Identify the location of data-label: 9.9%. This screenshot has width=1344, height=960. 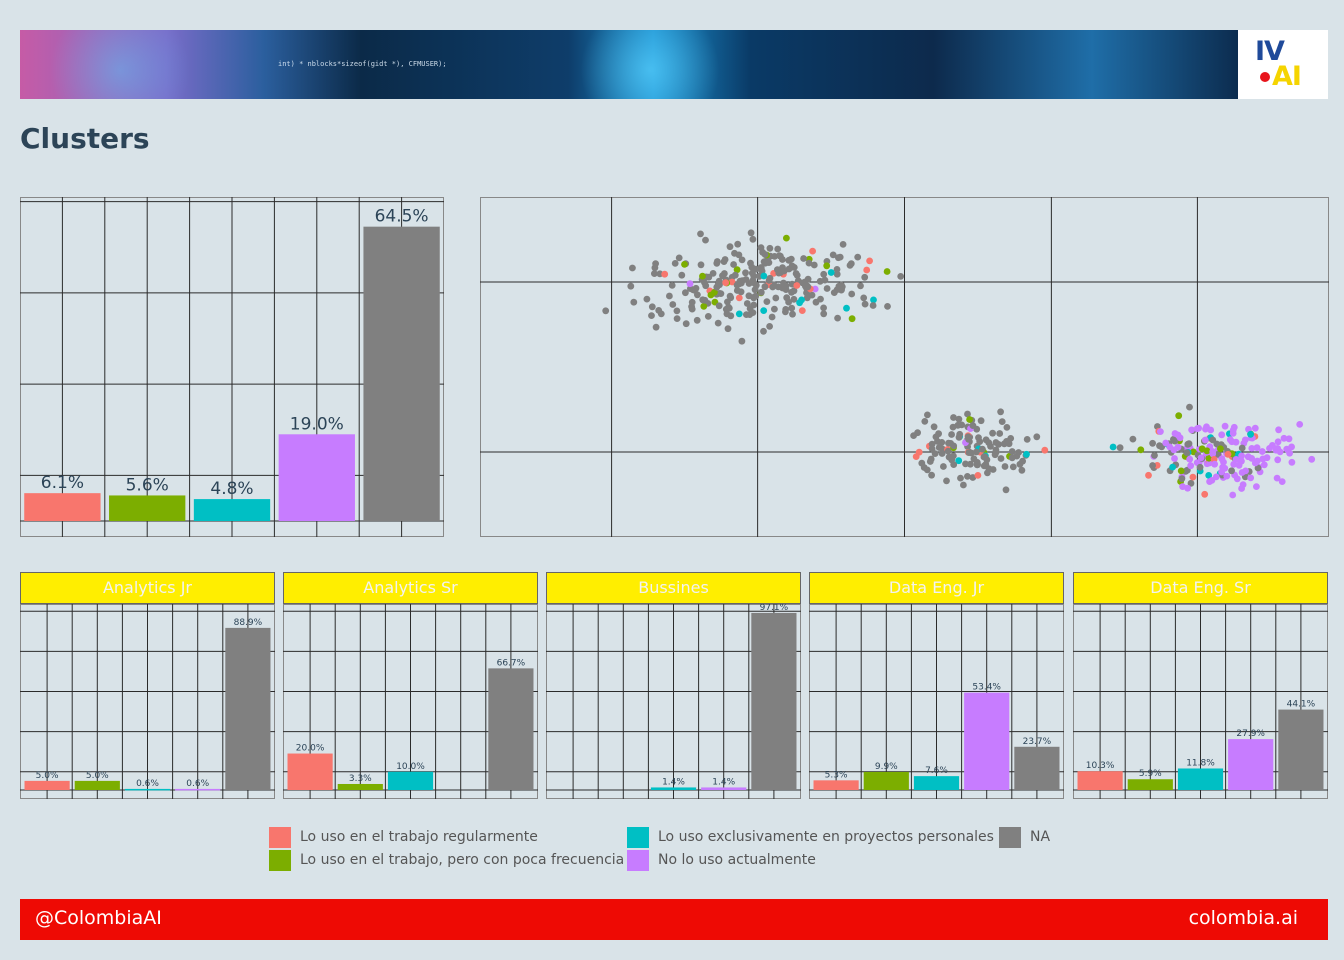
(886, 767).